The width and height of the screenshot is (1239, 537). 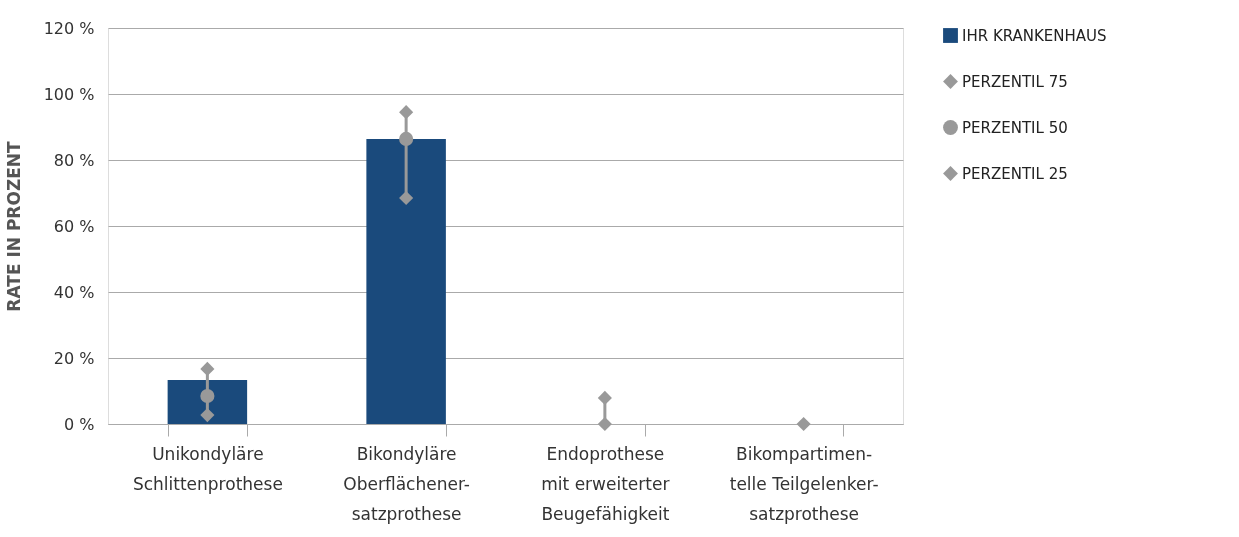 I want to click on y-tick-label: 80 %, so click(x=74, y=160).